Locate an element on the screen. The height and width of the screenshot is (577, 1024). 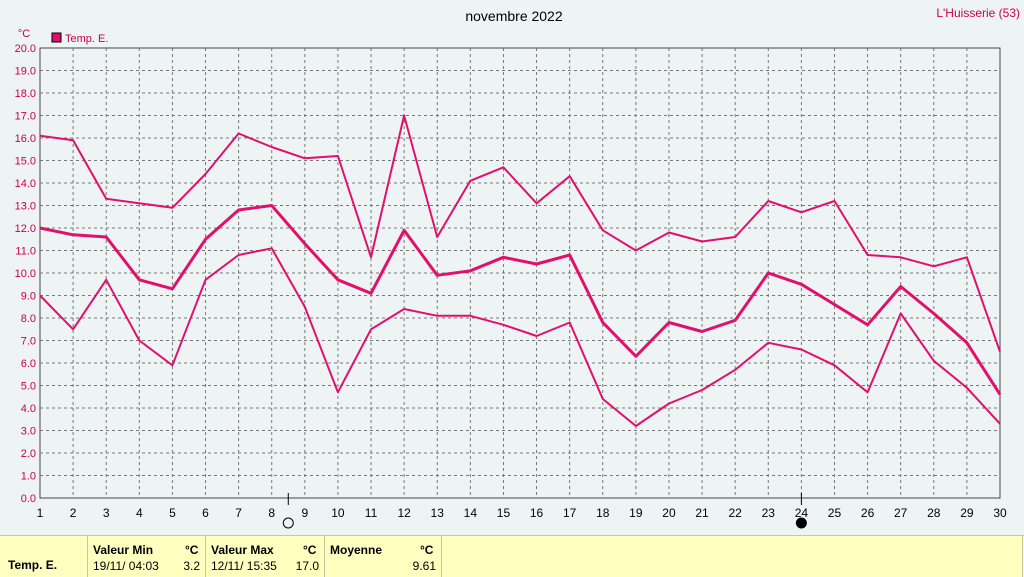
footer-series-label: Temp. E. is located at coordinates (33, 565).